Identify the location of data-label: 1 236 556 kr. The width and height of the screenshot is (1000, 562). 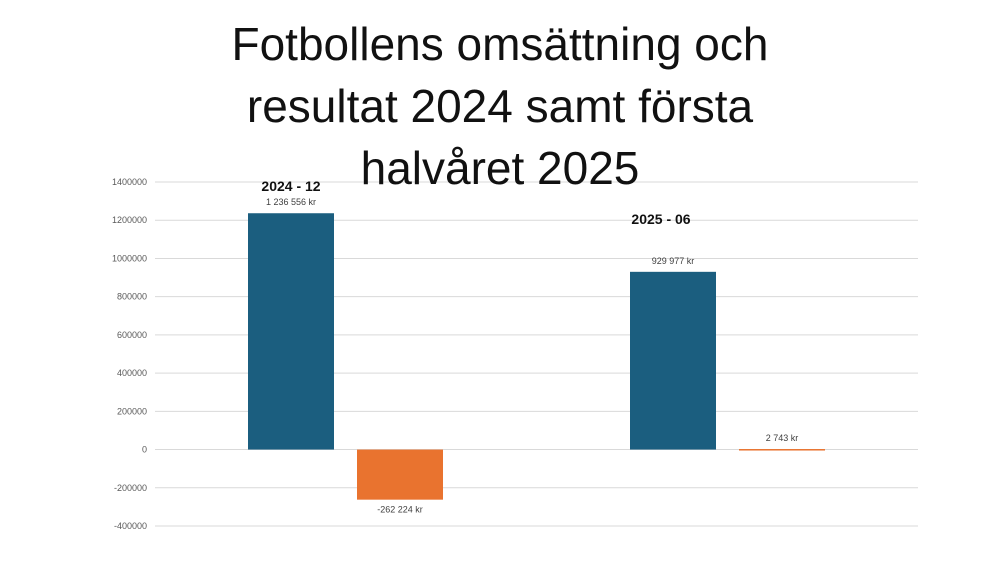
(291, 202).